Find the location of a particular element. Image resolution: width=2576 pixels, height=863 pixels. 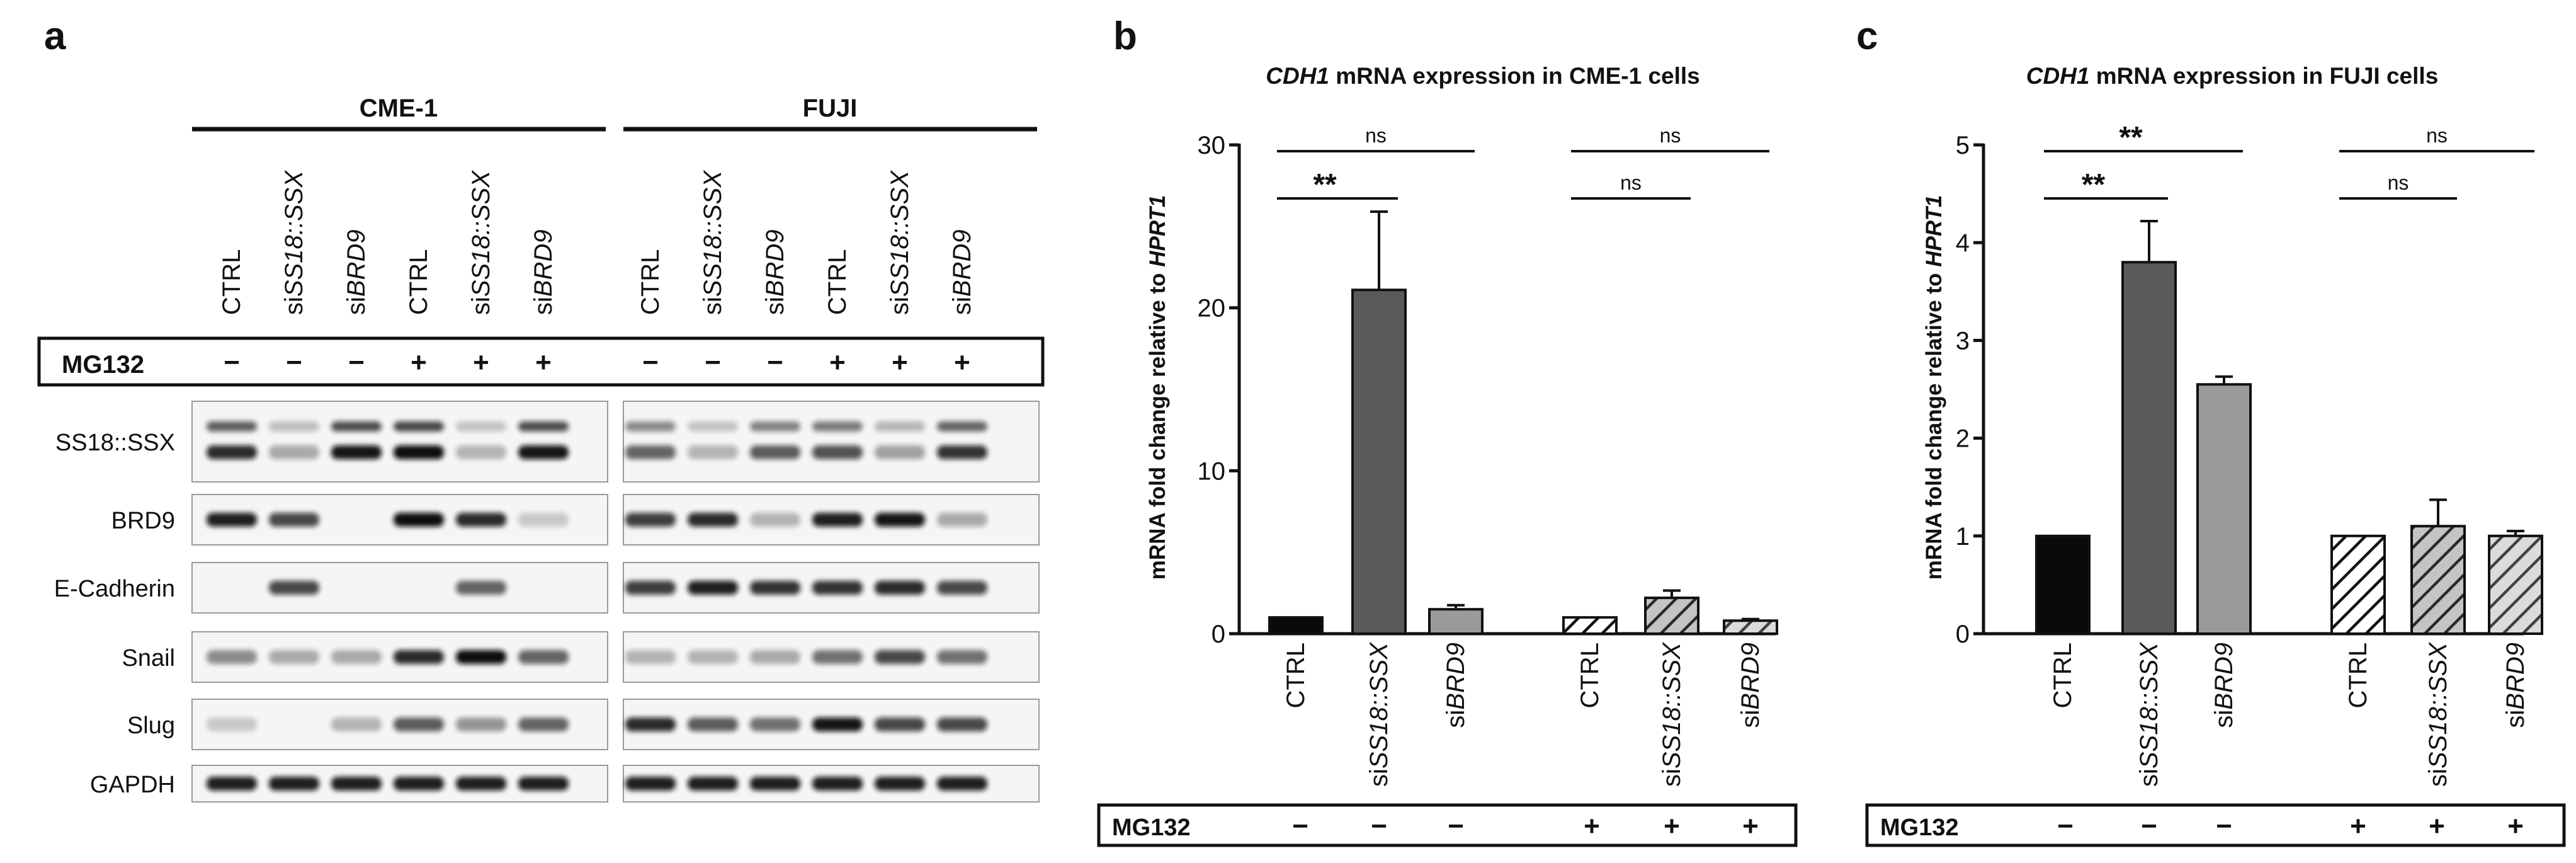

significance-label: ** is located at coordinates (1325, 185).